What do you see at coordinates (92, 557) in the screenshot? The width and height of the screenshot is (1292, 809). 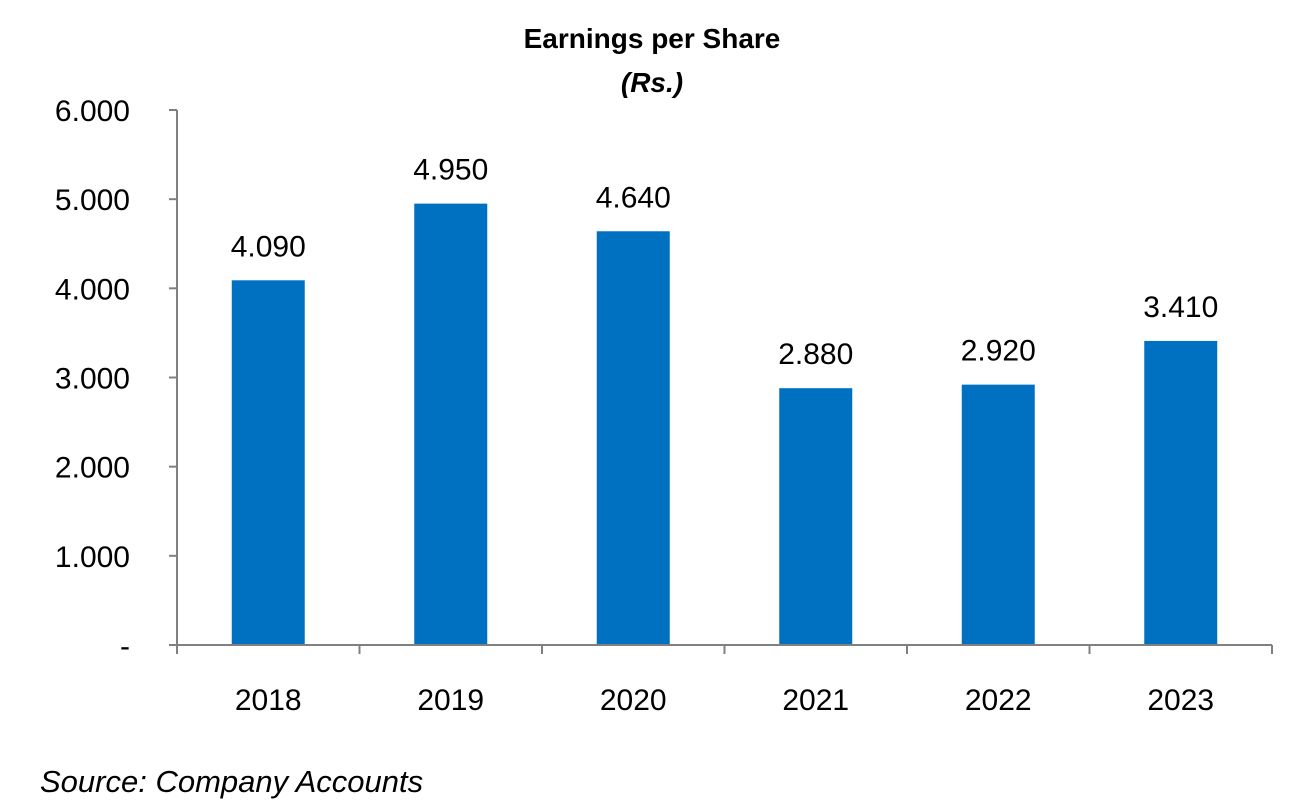 I see `y-tick-label: 1.000` at bounding box center [92, 557].